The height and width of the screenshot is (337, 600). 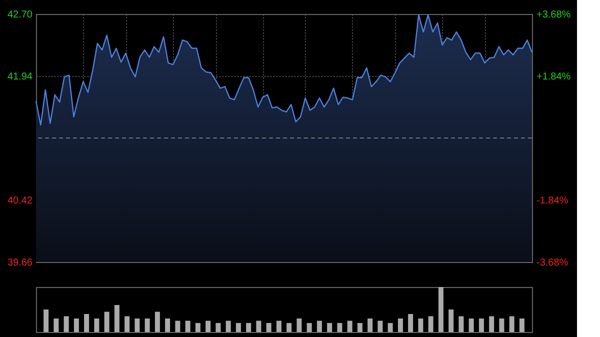 What do you see at coordinates (20, 201) in the screenshot?
I see `y-tick-label: 40.42` at bounding box center [20, 201].